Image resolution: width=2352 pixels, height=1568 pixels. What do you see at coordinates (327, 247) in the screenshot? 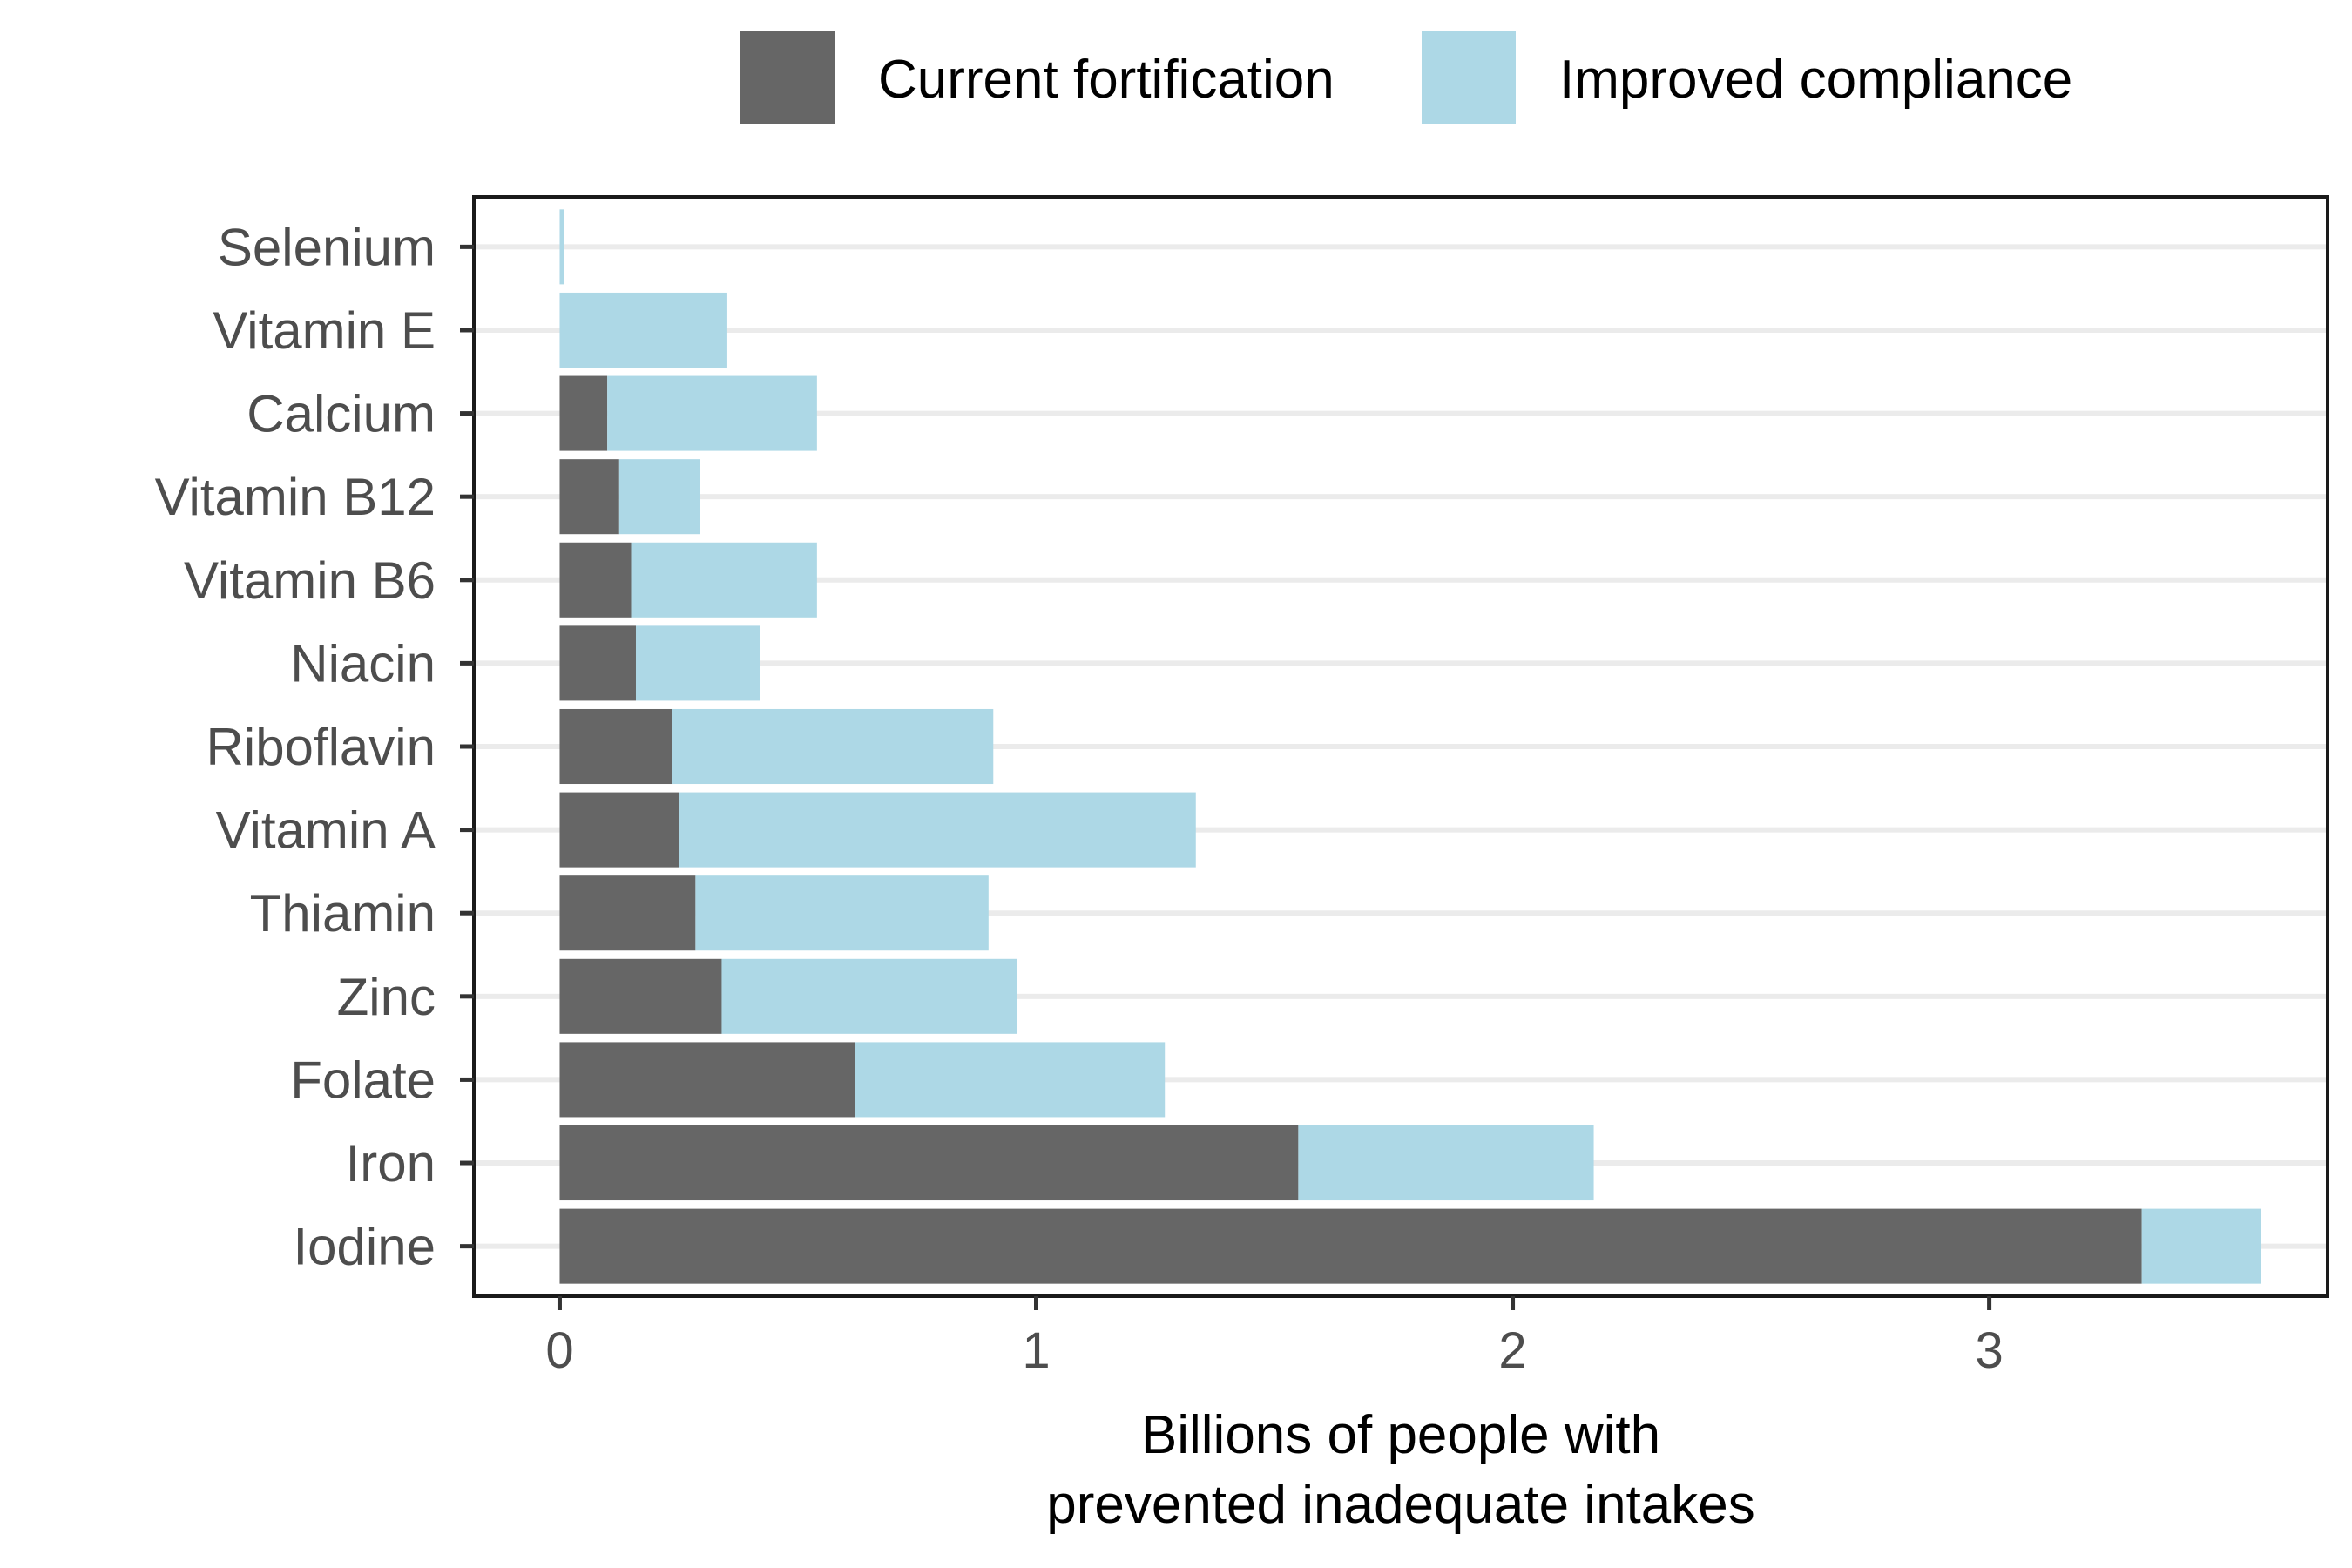
I see `y-tick-label-selenium: Selenium` at bounding box center [327, 247].